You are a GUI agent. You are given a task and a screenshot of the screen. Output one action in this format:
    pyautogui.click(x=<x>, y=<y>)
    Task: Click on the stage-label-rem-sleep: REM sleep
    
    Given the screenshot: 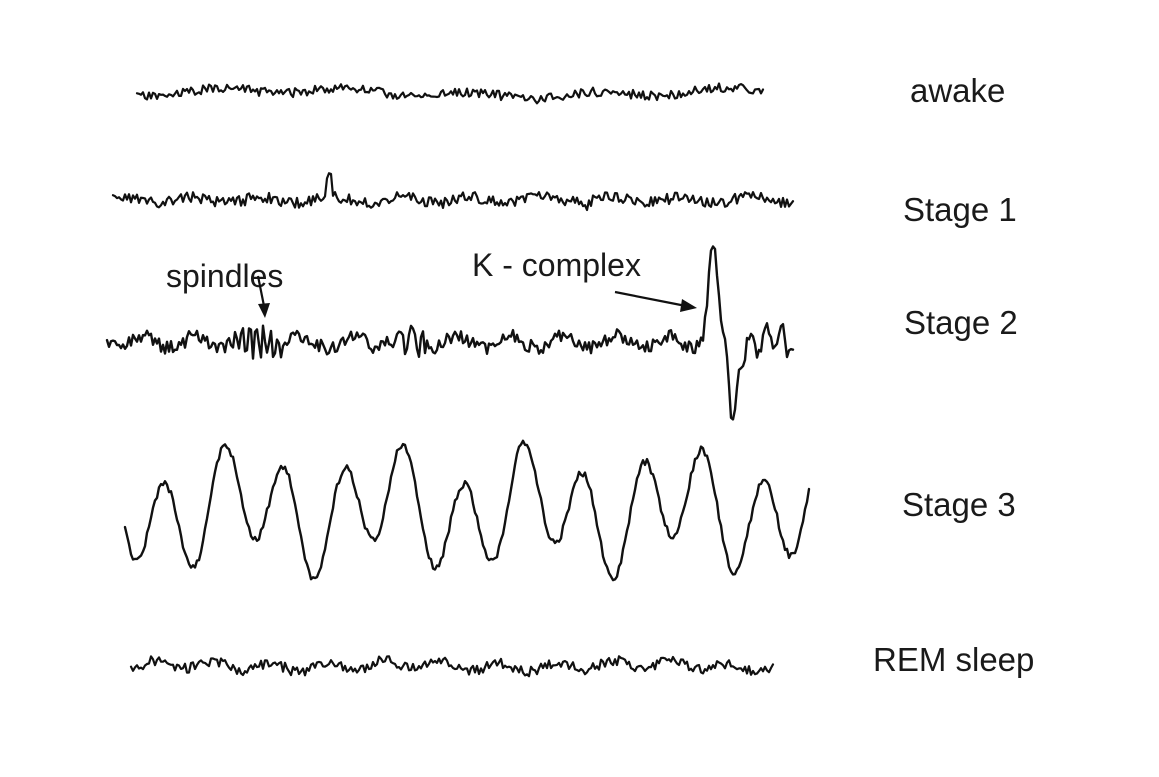 What is the action you would take?
    pyautogui.click(x=953, y=659)
    